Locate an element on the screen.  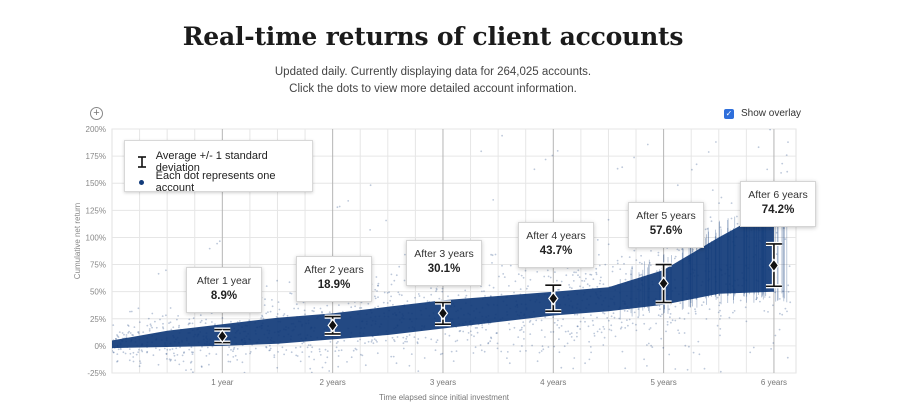
callout-year-1: After 1 year 8.9% is located at coordinates (224, 290).